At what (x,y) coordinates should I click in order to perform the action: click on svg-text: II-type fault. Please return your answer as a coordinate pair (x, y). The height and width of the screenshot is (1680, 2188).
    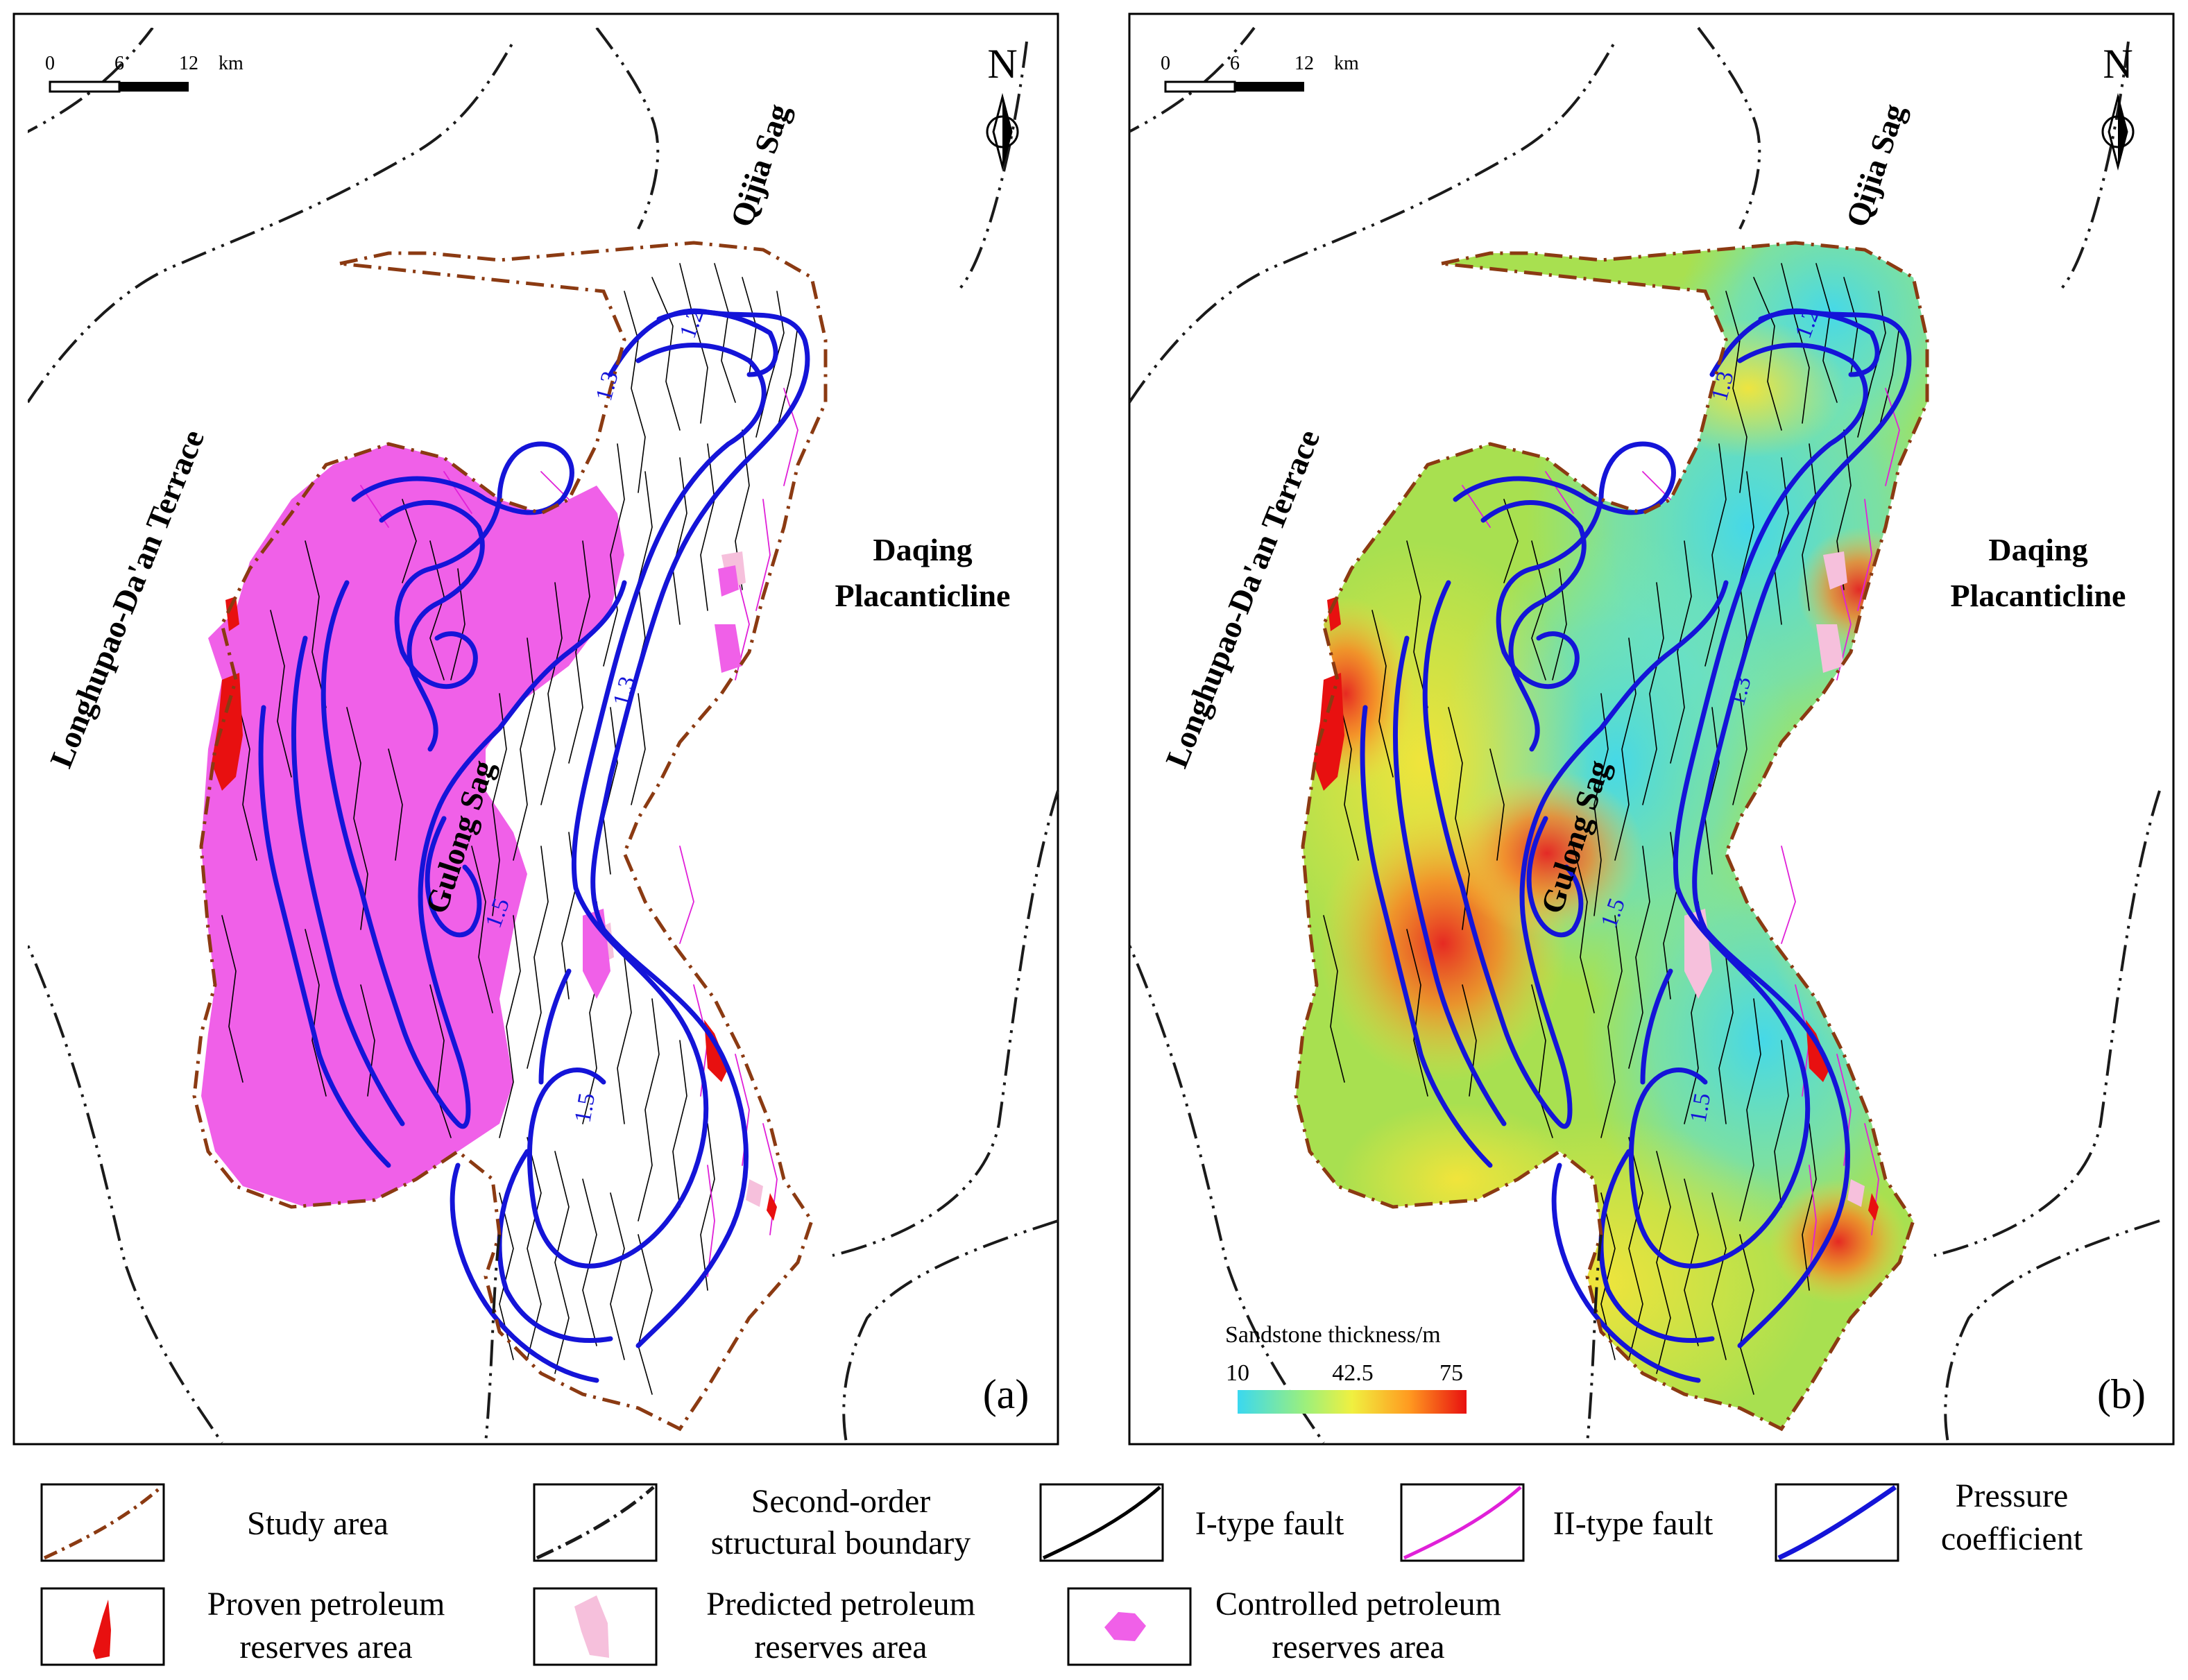
    Looking at the image, I should click on (1633, 1523).